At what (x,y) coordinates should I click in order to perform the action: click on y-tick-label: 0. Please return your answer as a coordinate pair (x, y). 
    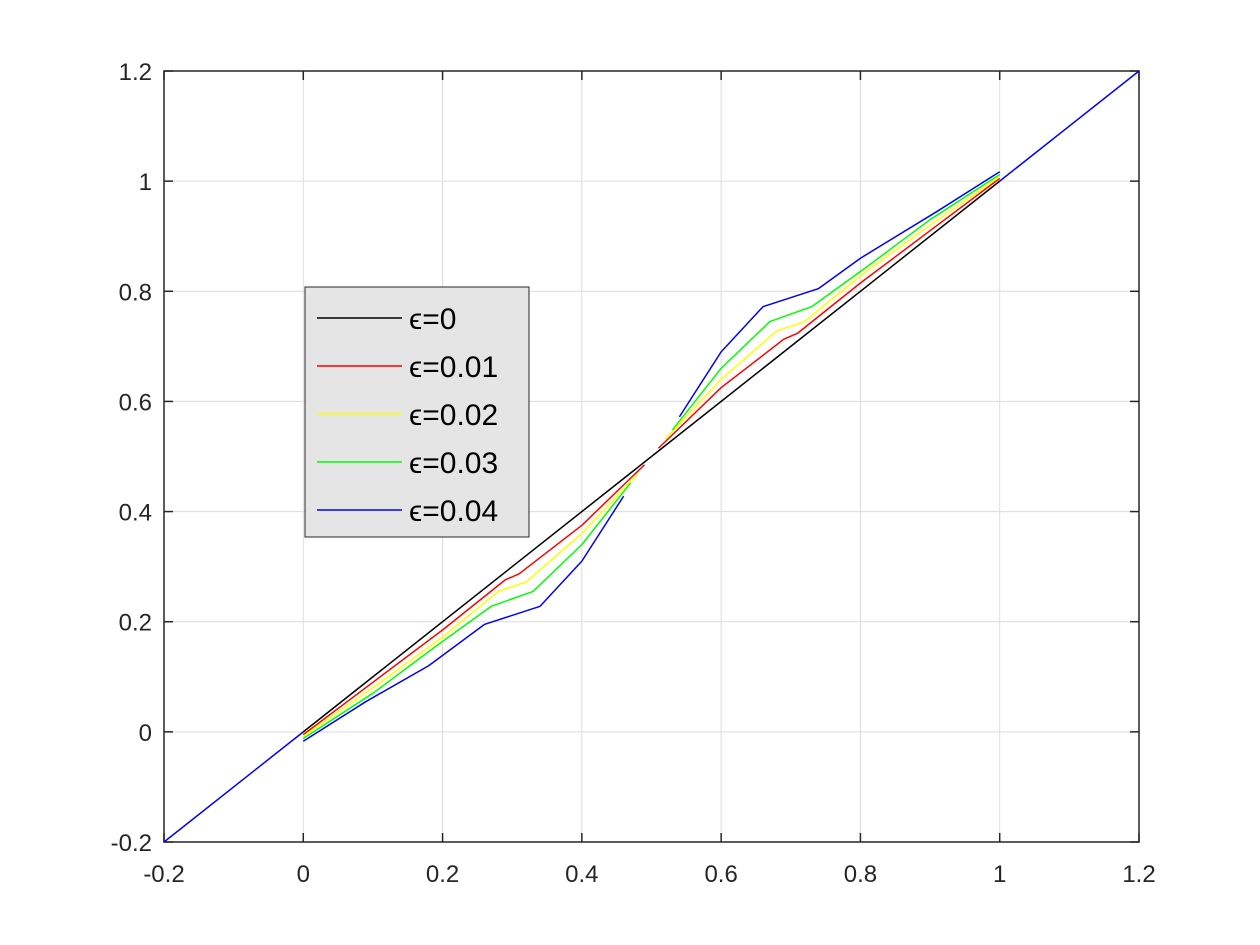
    Looking at the image, I should click on (145, 733).